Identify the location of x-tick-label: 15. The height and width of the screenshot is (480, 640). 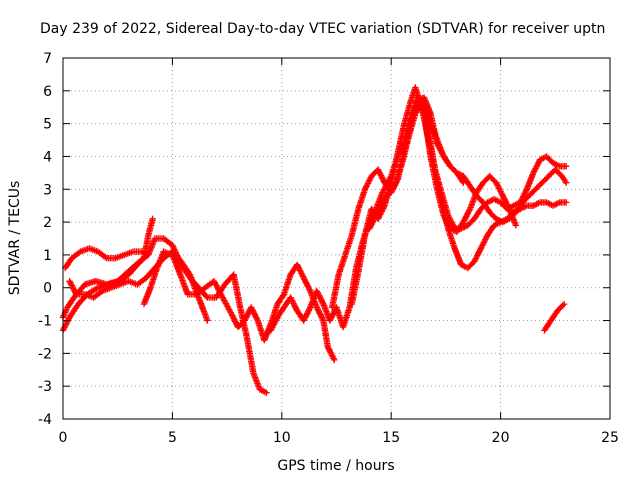
(391, 438).